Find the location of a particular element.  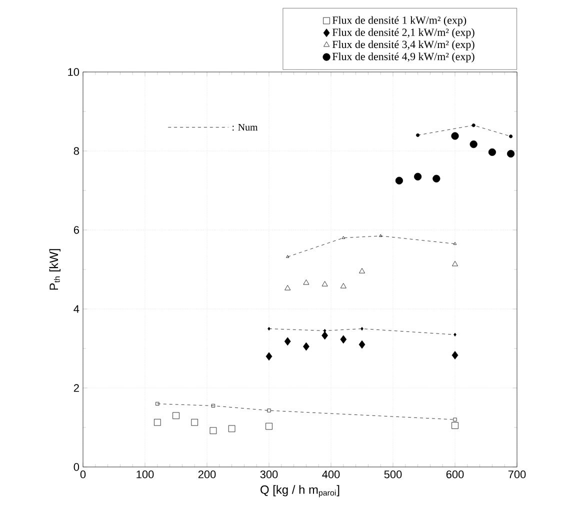

y-tick-label: 4 is located at coordinates (77, 309).